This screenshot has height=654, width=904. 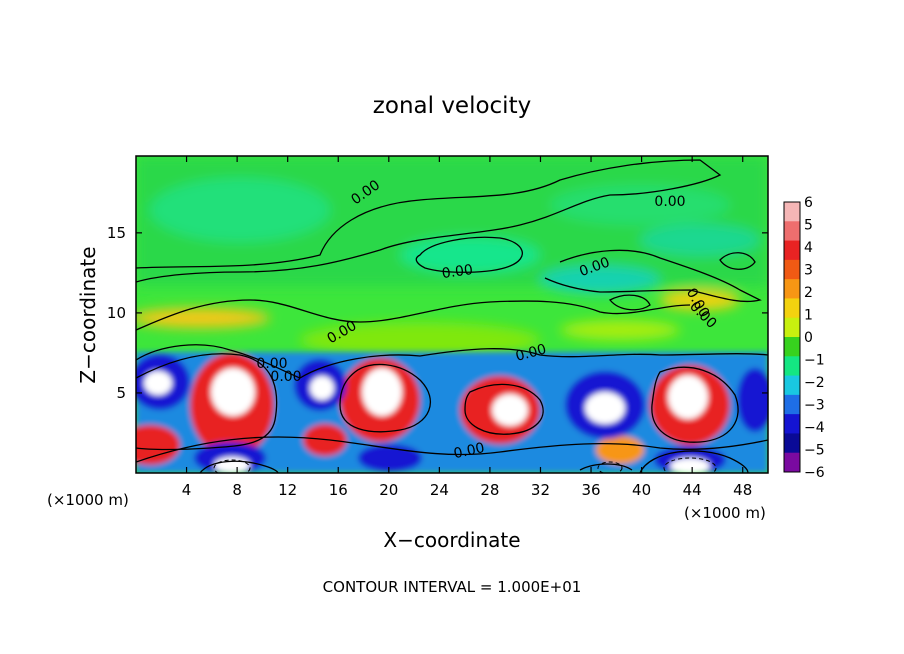 What do you see at coordinates (808, 293) in the screenshot?
I see `colorbar-label: 2` at bounding box center [808, 293].